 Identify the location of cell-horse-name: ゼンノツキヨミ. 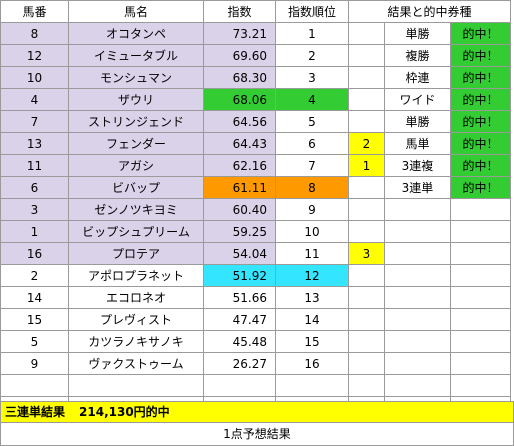
(136, 209).